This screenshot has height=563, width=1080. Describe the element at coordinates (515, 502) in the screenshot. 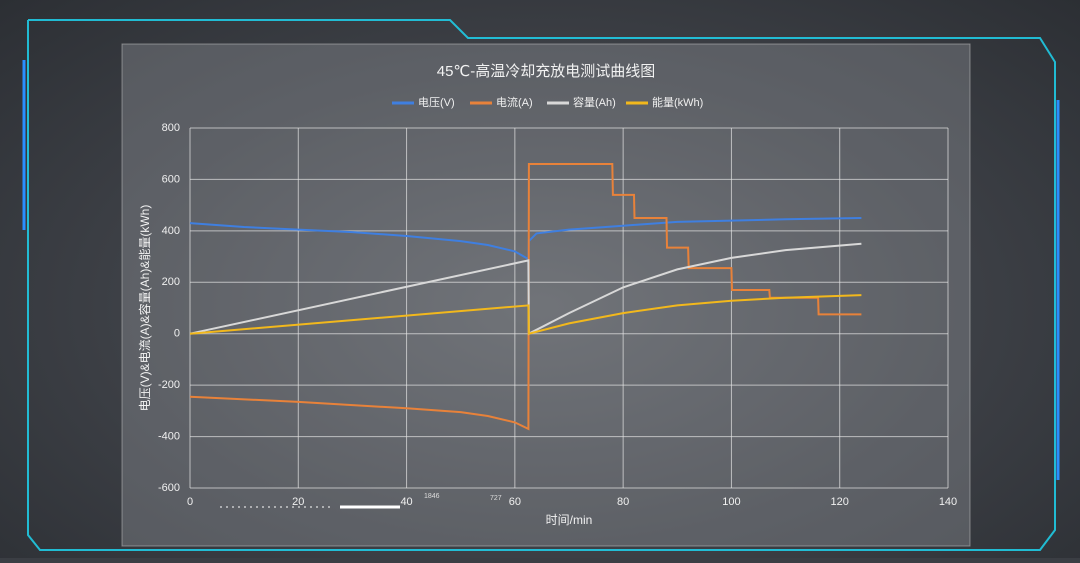

I see `x-tick-label: 60` at that location.